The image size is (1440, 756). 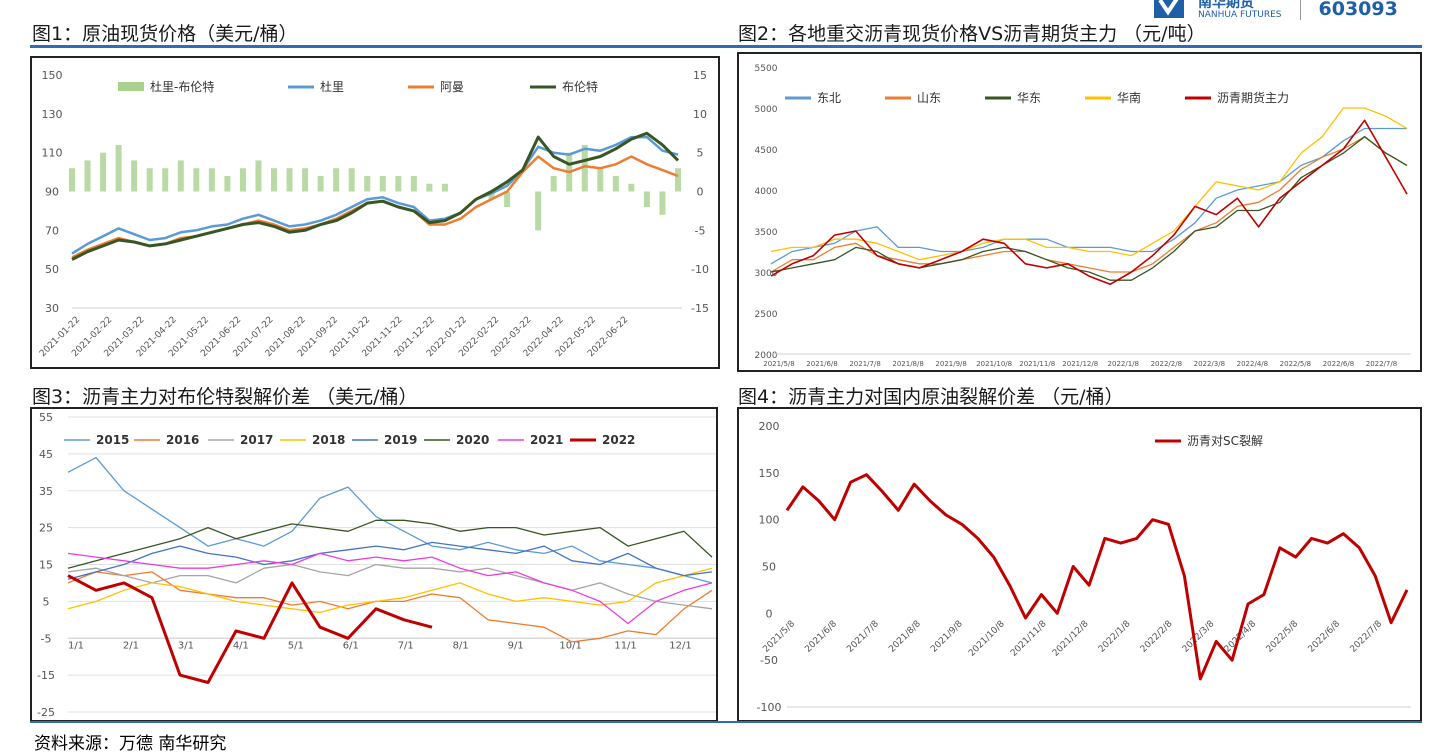 What do you see at coordinates (570, 645) in the screenshot?
I see `x-tick-label: 10/1` at bounding box center [570, 645].